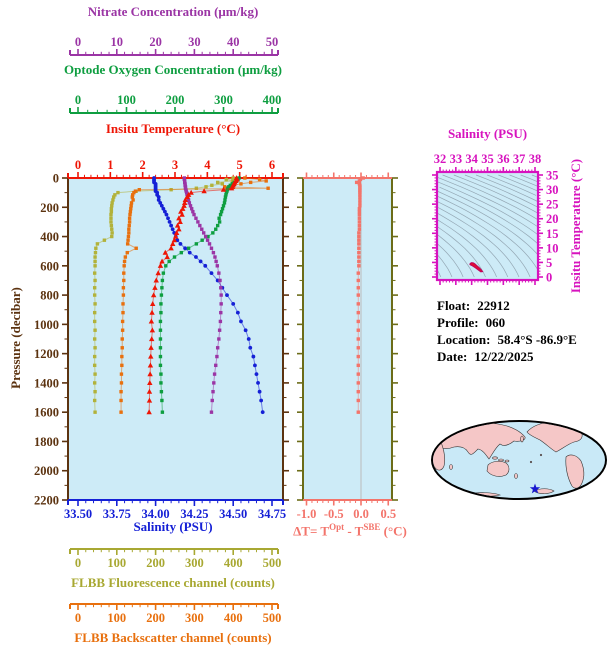 The width and height of the screenshot is (609, 663). I want to click on tick-label: 34, so click(471, 159).